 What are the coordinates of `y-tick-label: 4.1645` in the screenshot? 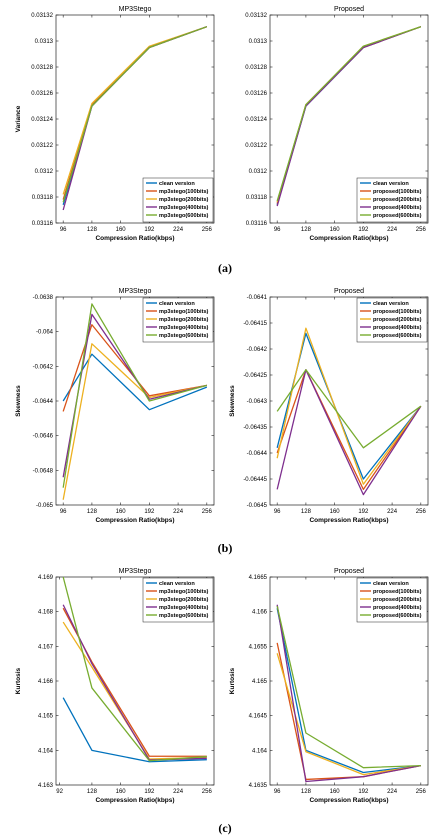 It's located at (258, 717).